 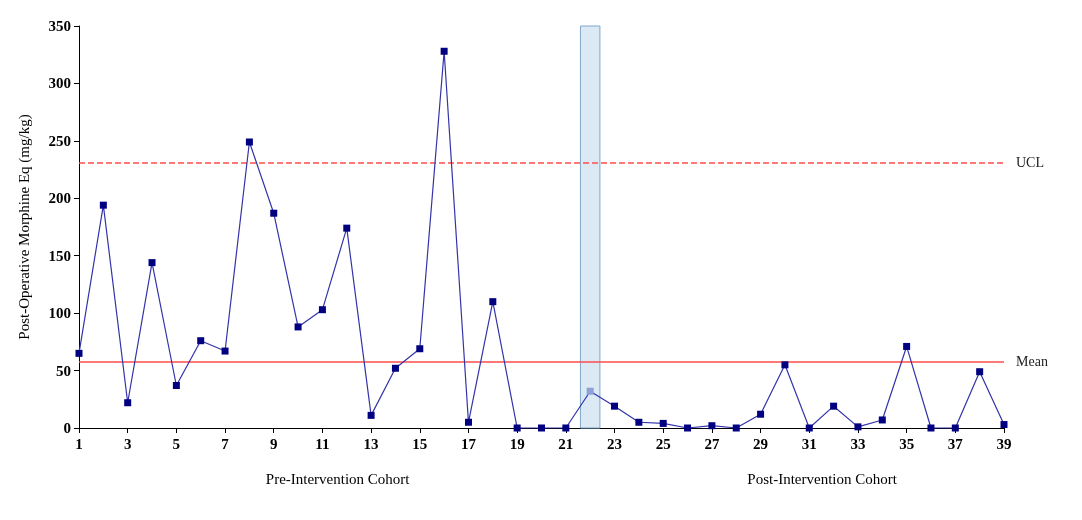 I want to click on x-tick-label: 39, so click(x=1004, y=443).